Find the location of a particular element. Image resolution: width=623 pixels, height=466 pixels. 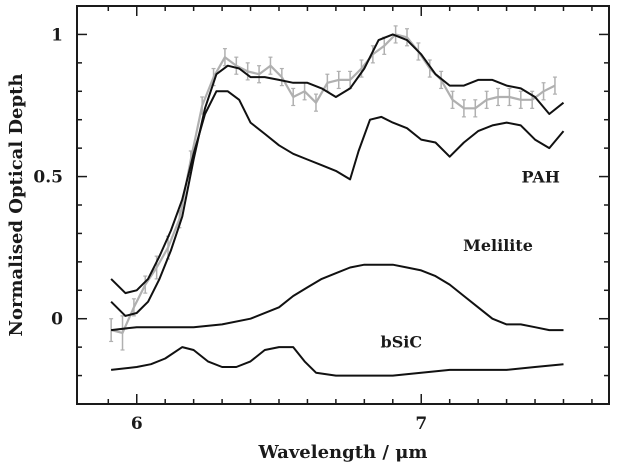

x-tick-label: 6 is located at coordinates (137, 424).